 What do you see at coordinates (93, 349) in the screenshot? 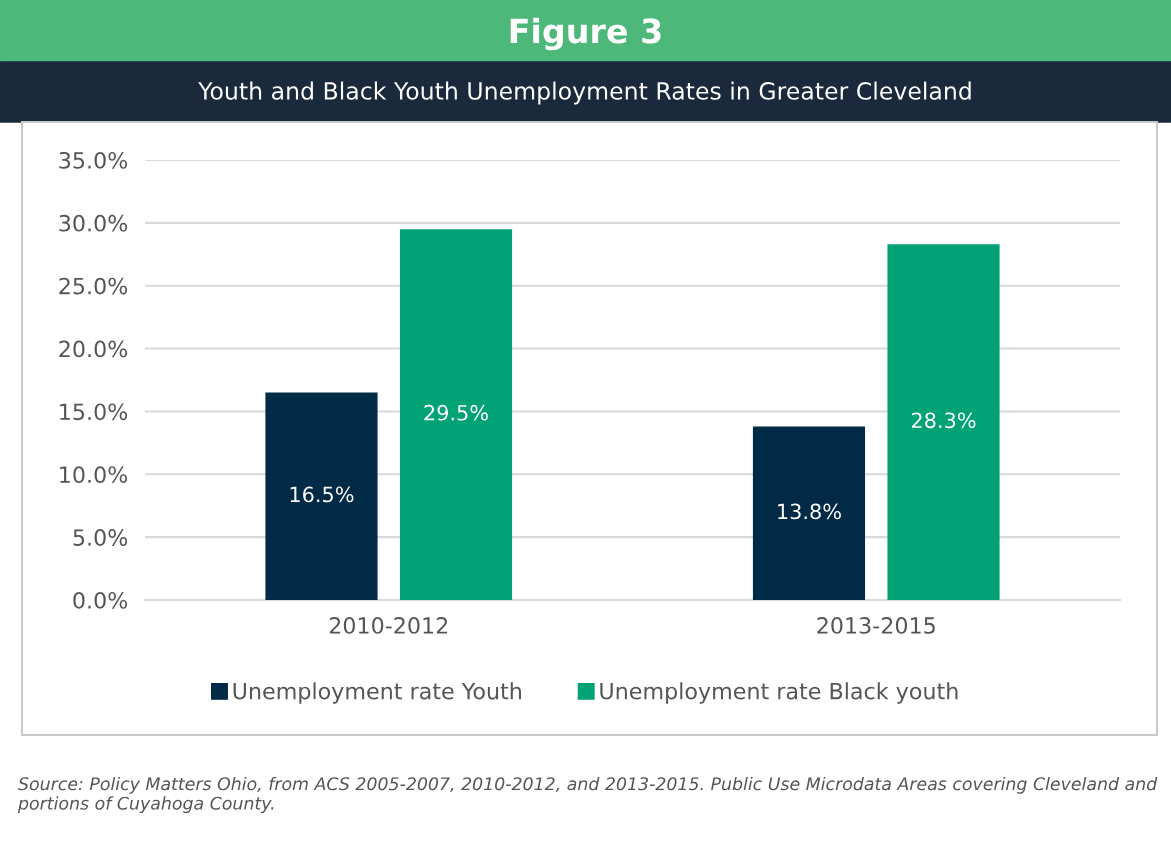
I see `y-tick-label: 20.0%` at bounding box center [93, 349].